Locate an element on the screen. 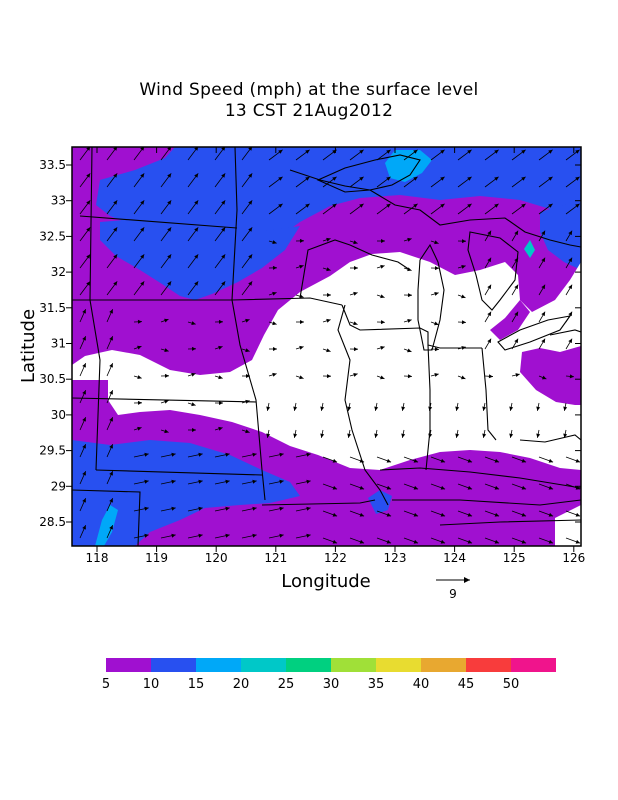 The width and height of the screenshot is (618, 800). x-tick: 126 is located at coordinates (573, 356).